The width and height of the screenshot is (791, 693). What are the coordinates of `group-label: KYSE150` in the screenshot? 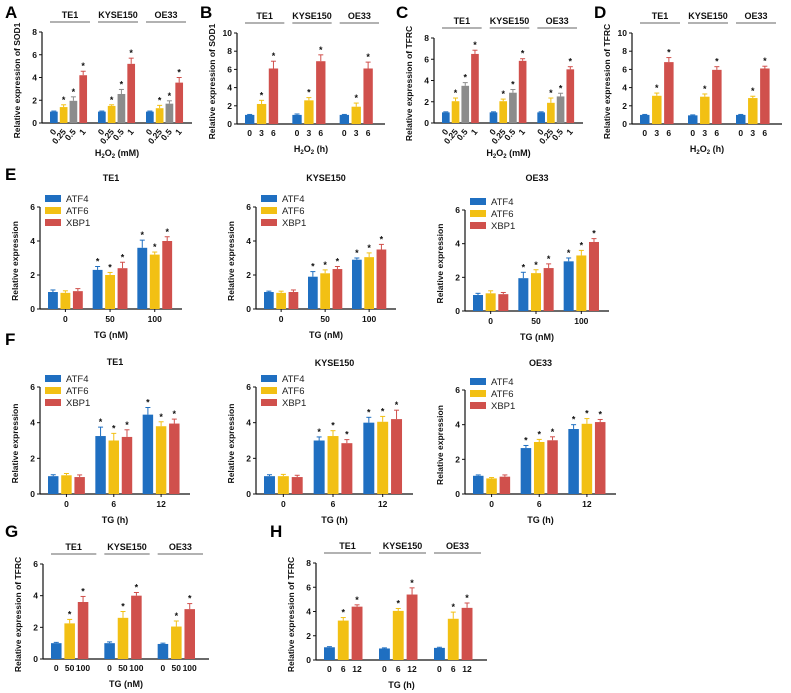 It's located at (118, 15).